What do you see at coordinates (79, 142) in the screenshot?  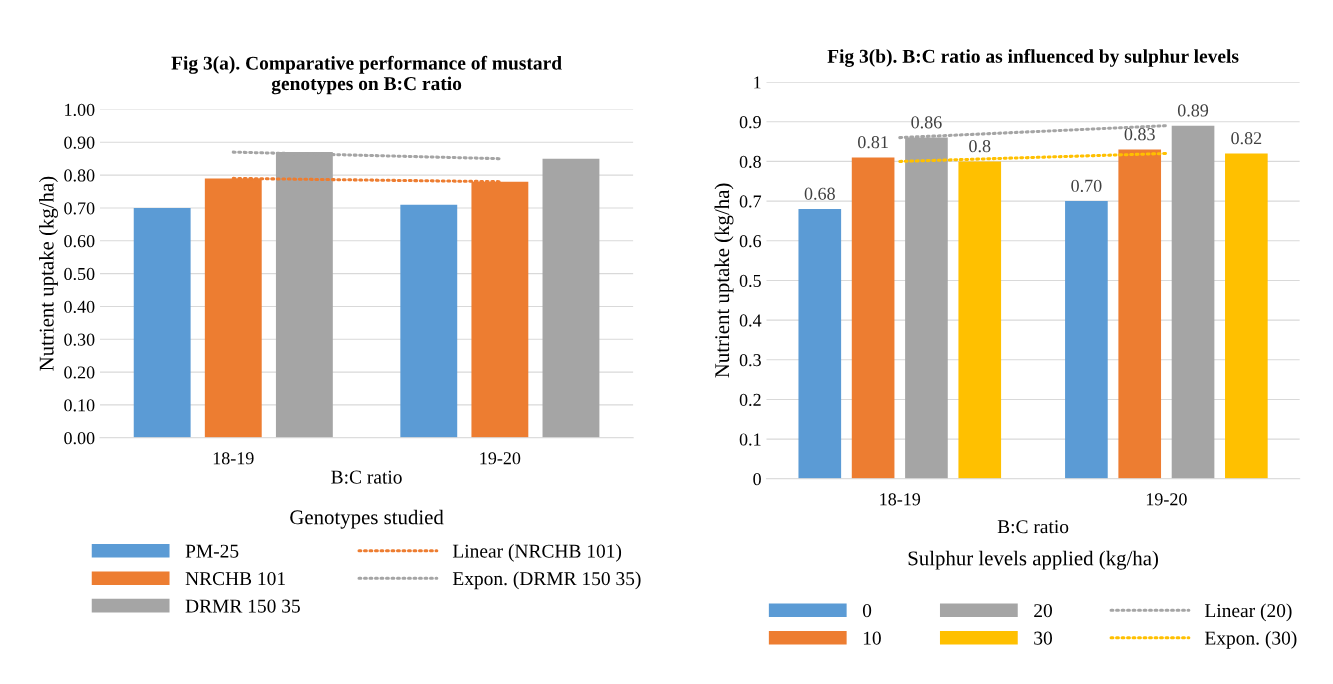 I see `y-tick-label: 0.90` at bounding box center [79, 142].